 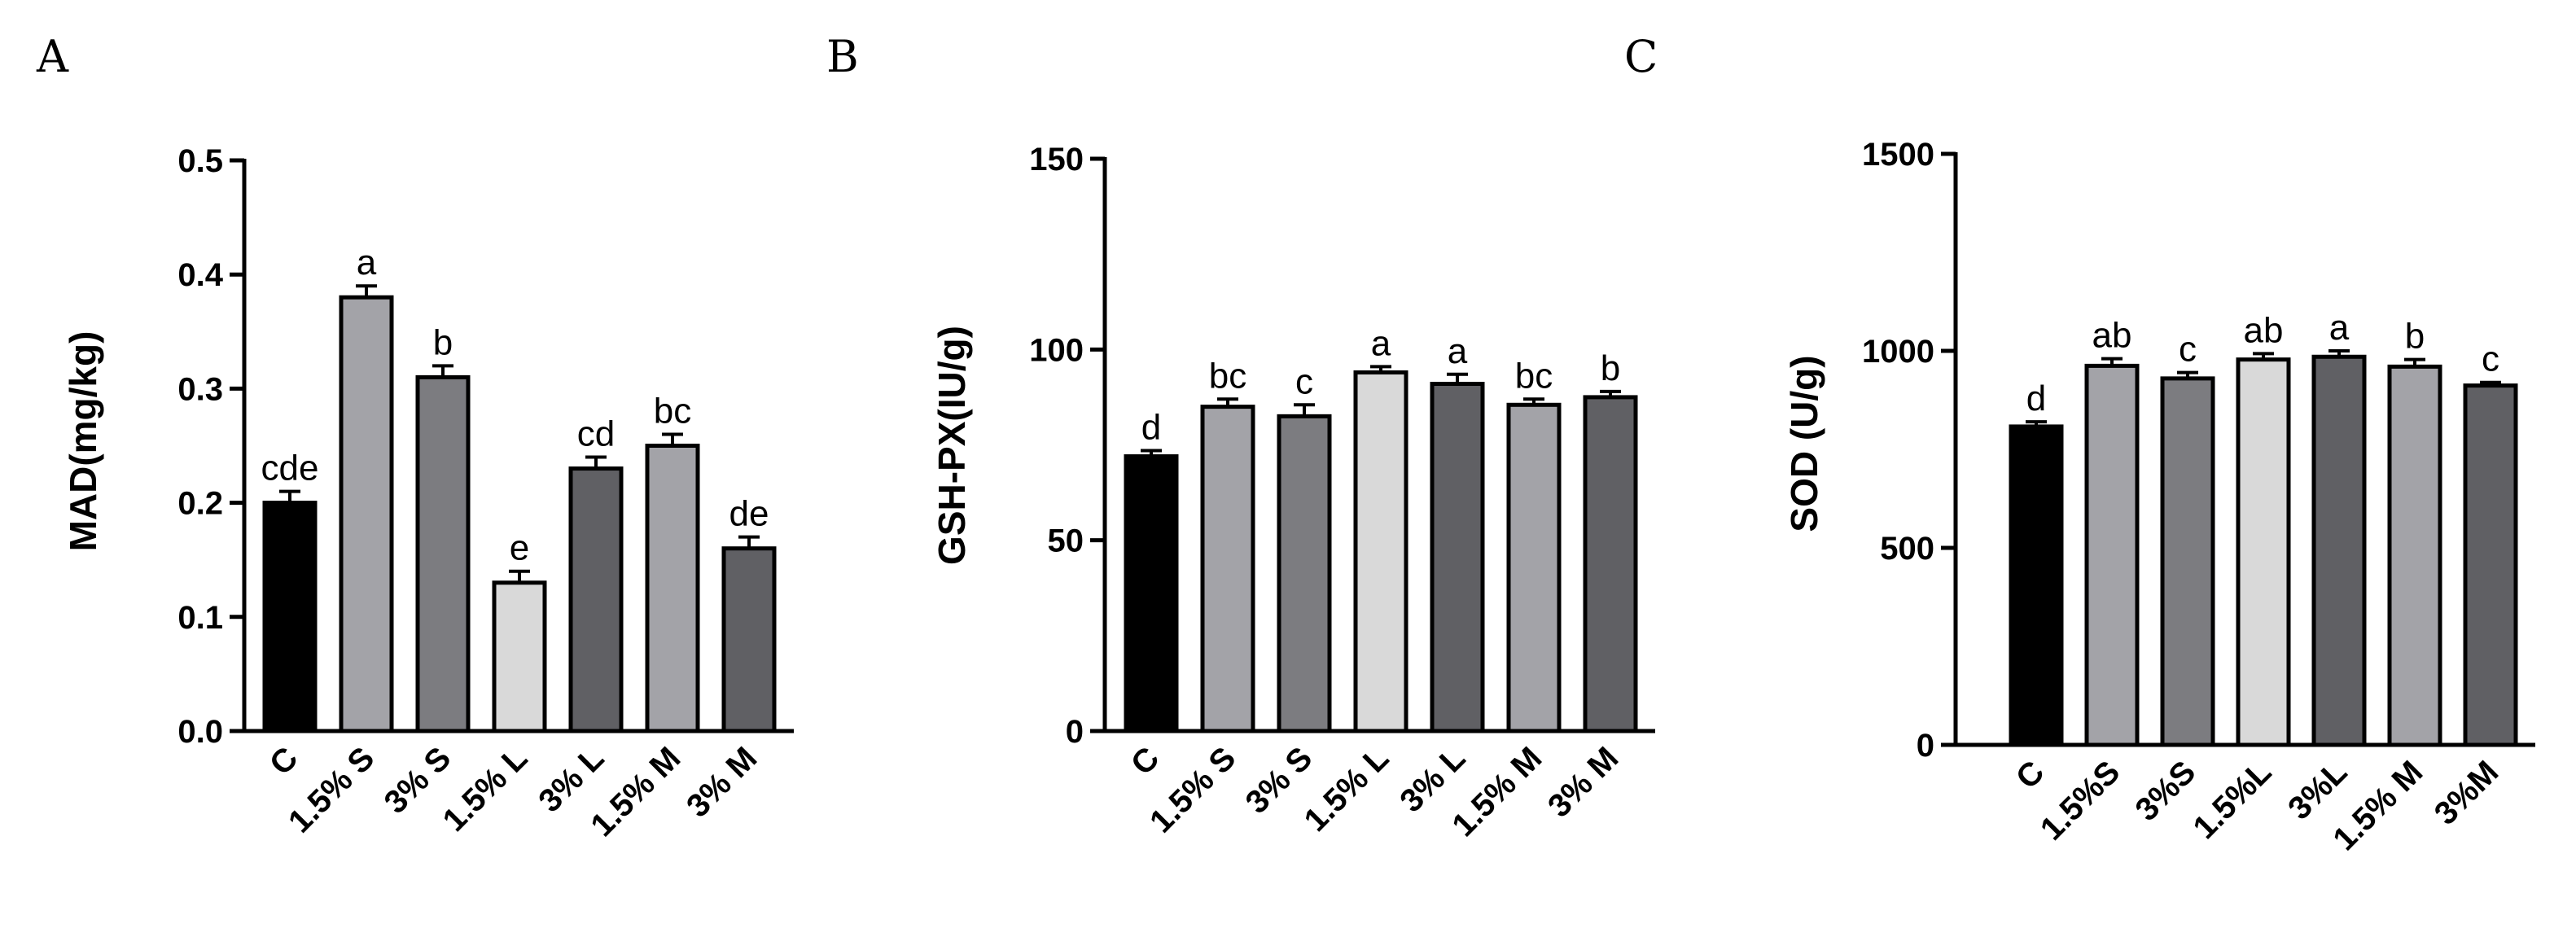 I want to click on y-tick-label: 0.4, so click(x=200, y=275).